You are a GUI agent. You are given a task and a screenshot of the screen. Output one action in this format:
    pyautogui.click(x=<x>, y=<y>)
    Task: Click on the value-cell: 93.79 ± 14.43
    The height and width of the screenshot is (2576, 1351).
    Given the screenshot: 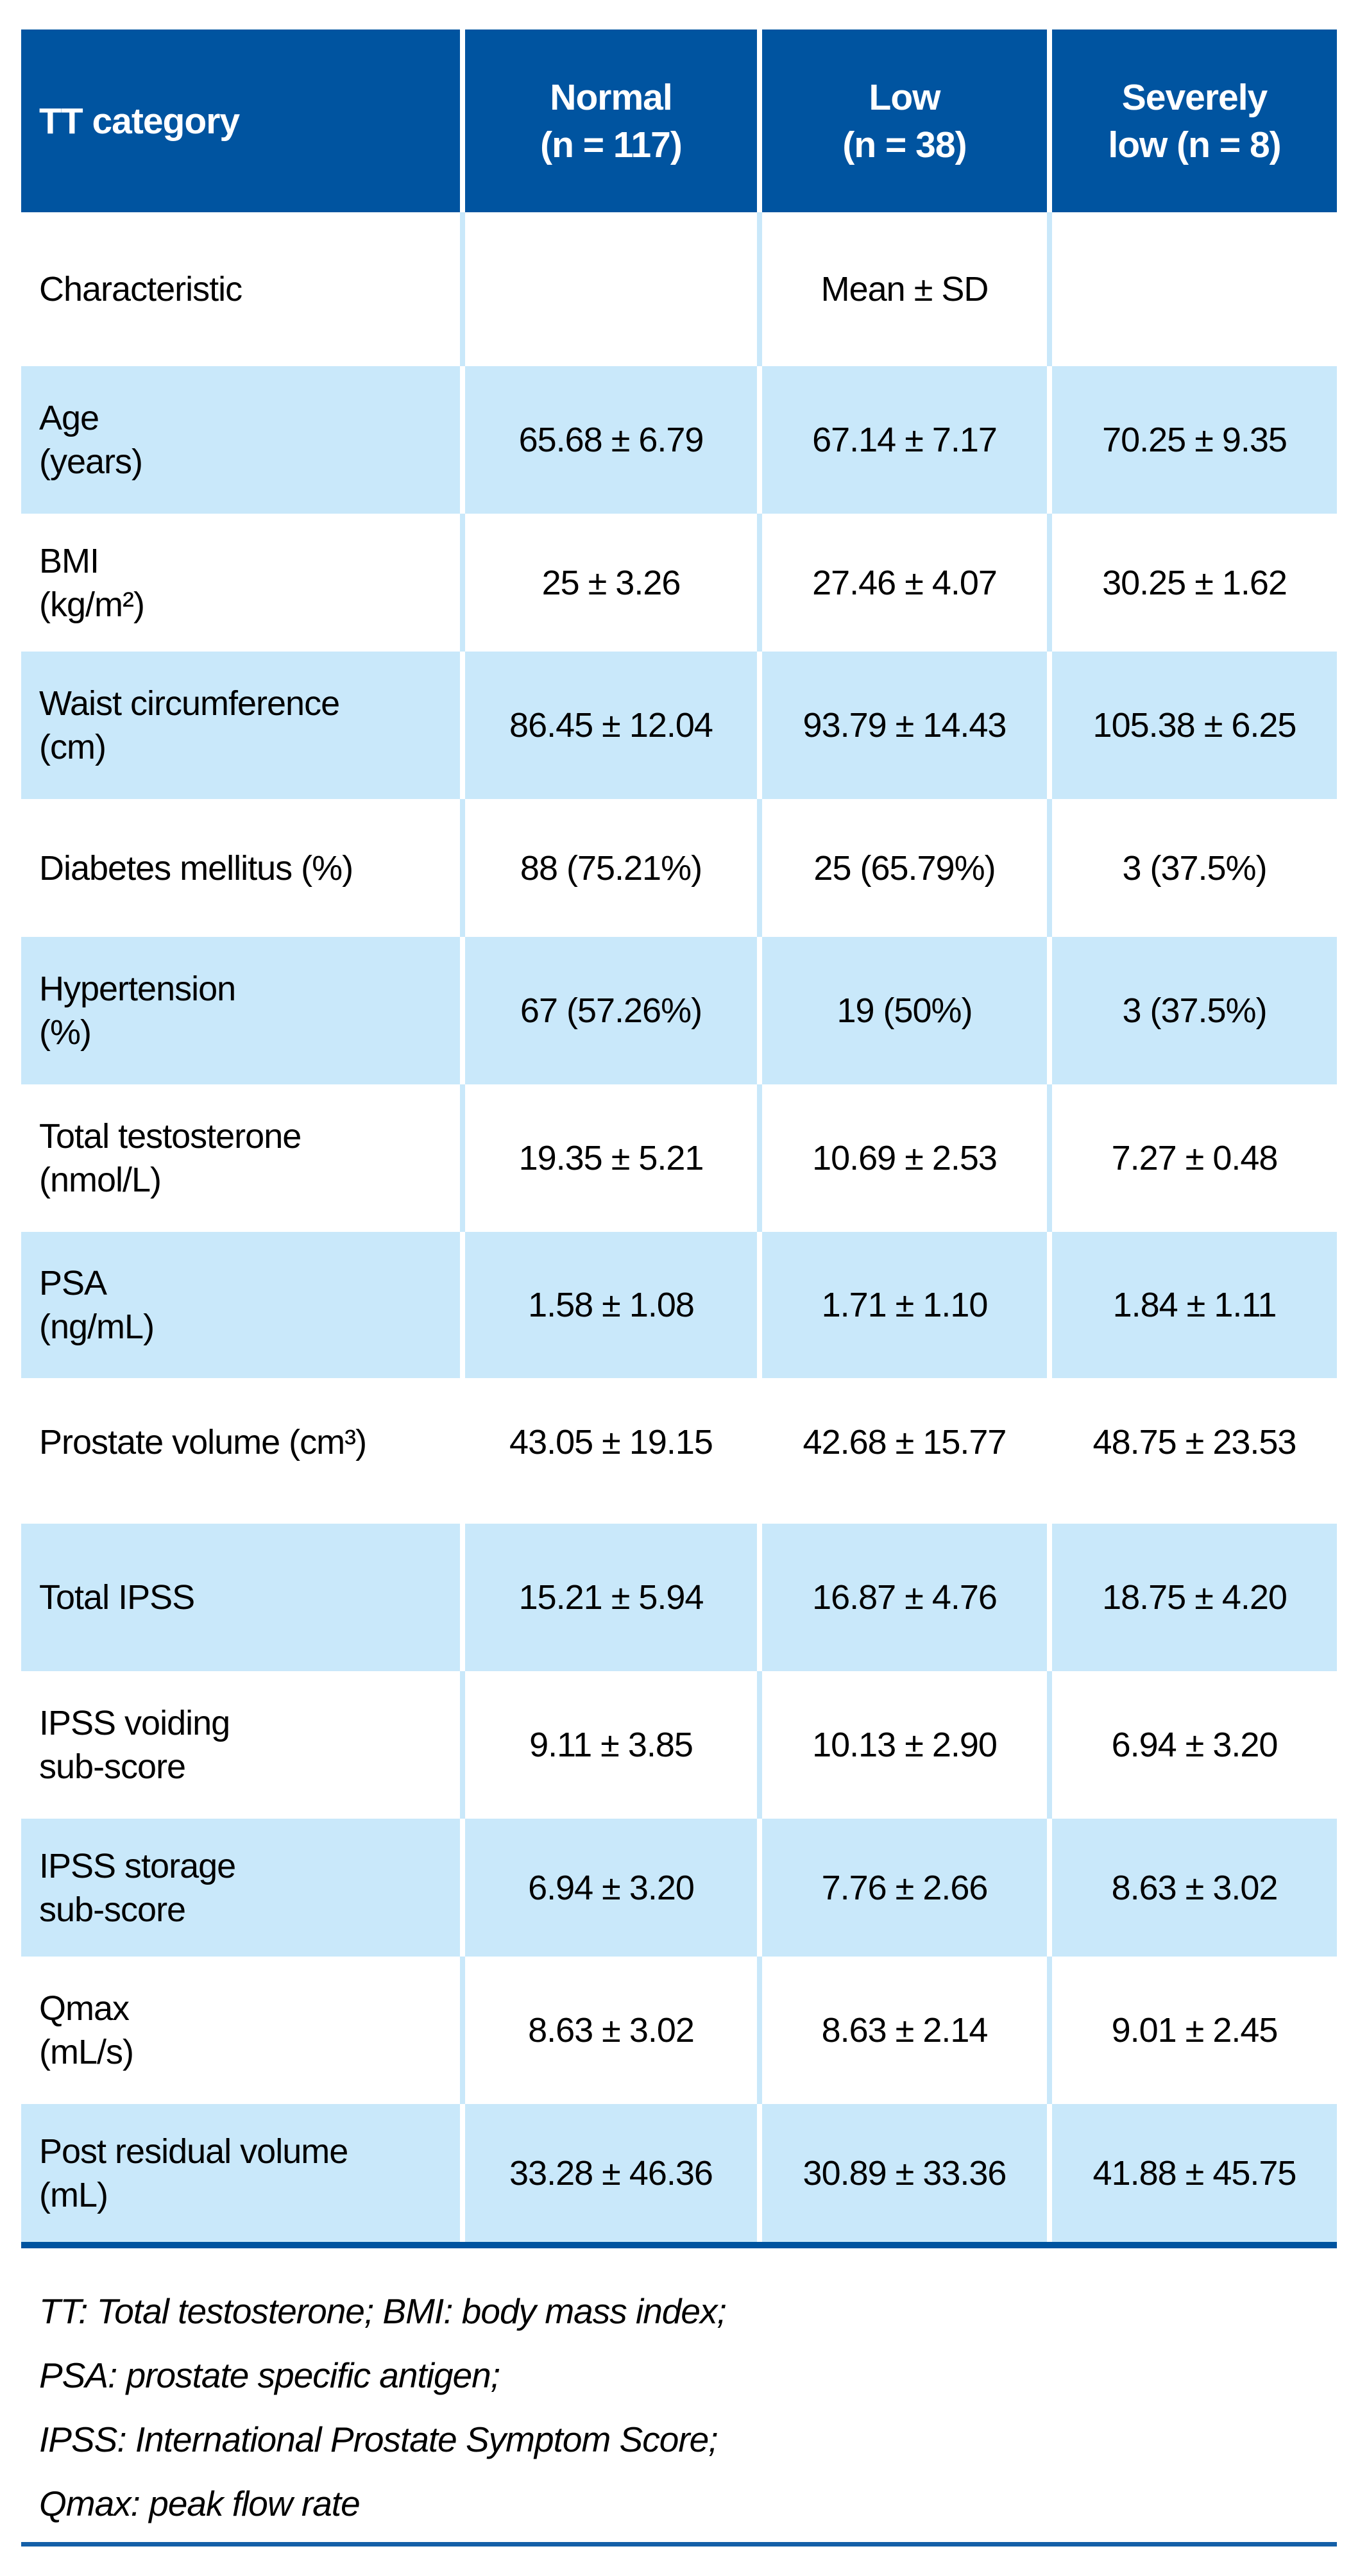 What is the action you would take?
    pyautogui.click(x=904, y=725)
    